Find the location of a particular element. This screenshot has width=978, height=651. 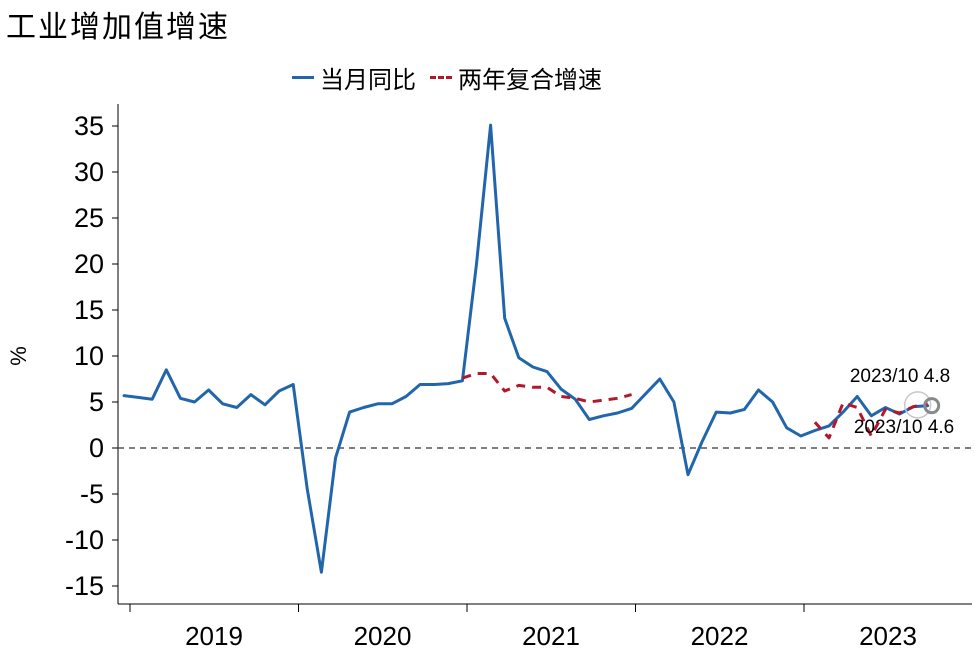

y-tick-label: 10 is located at coordinates (89, 356).